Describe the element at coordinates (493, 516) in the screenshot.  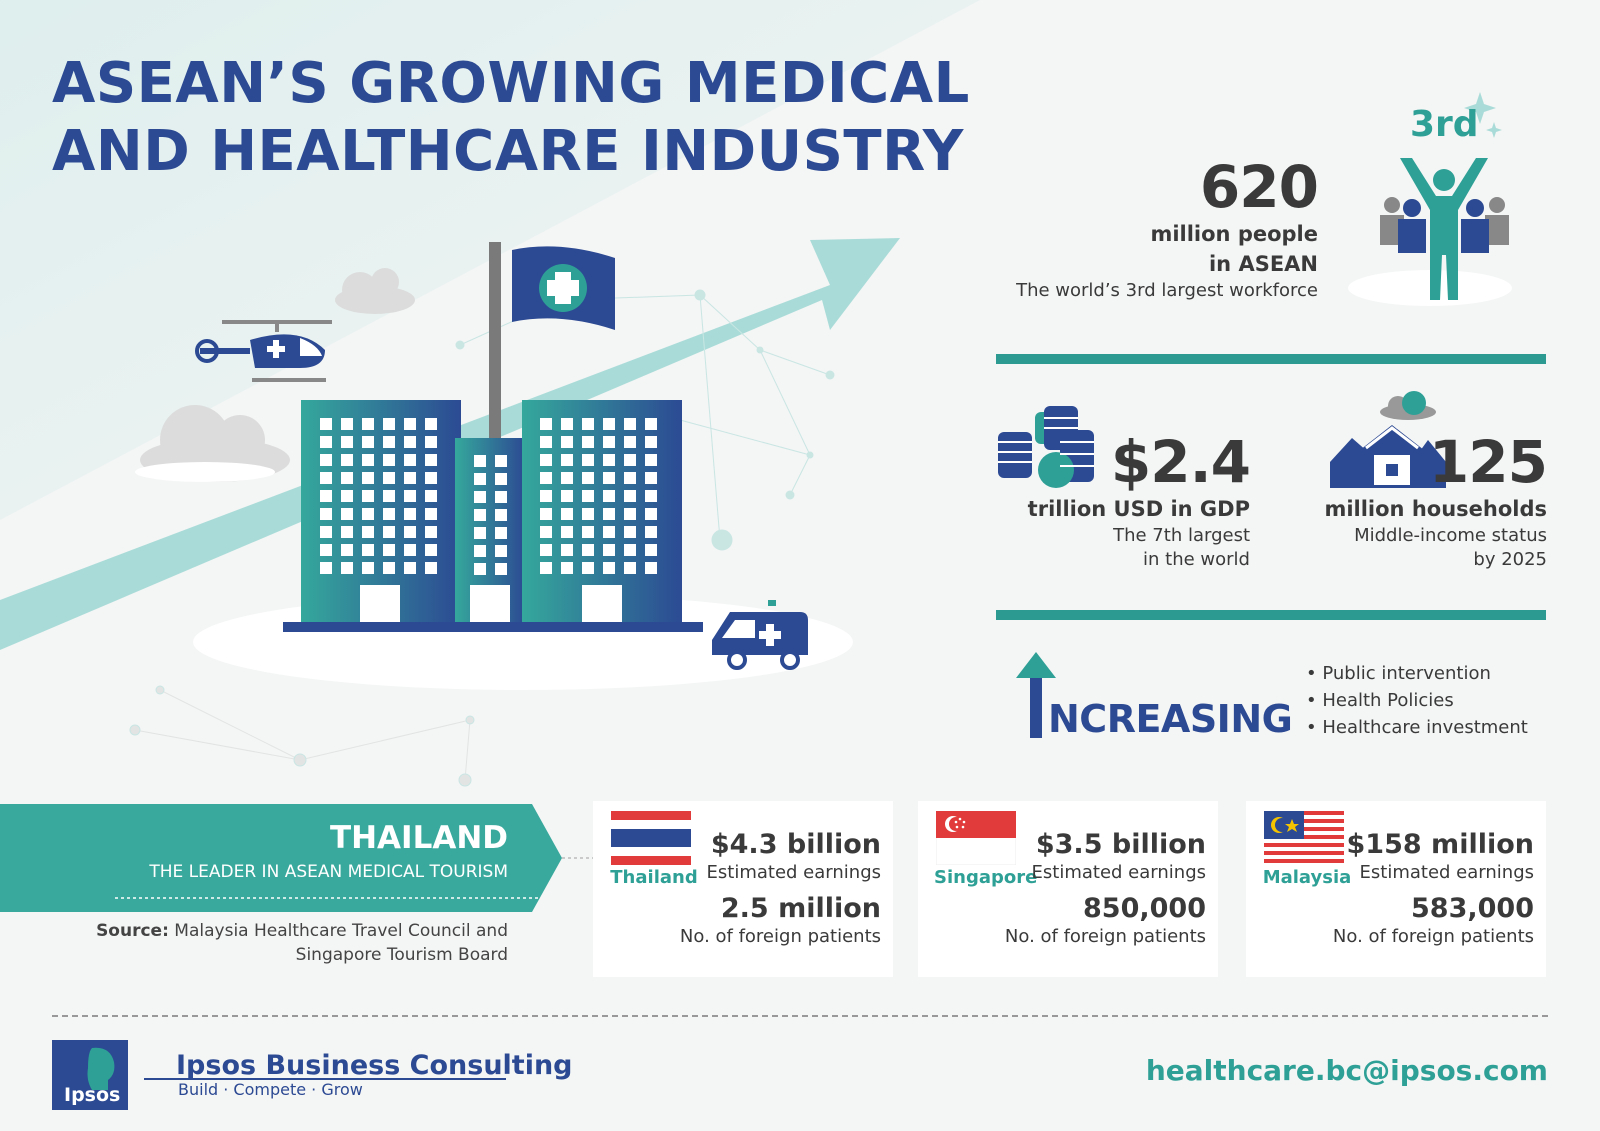
I see `hospital-building-icon` at that location.